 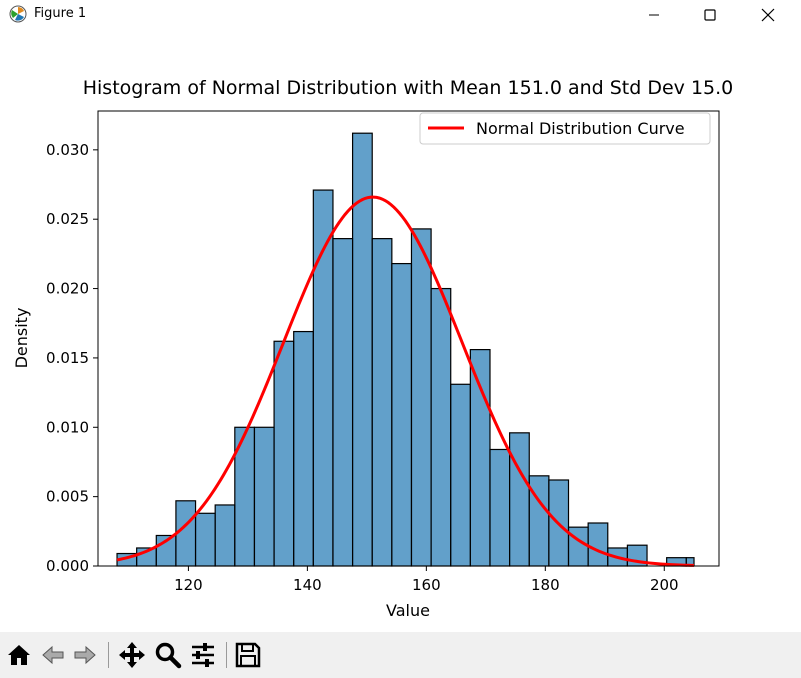 I want to click on zoom-icon, so click(x=168, y=655).